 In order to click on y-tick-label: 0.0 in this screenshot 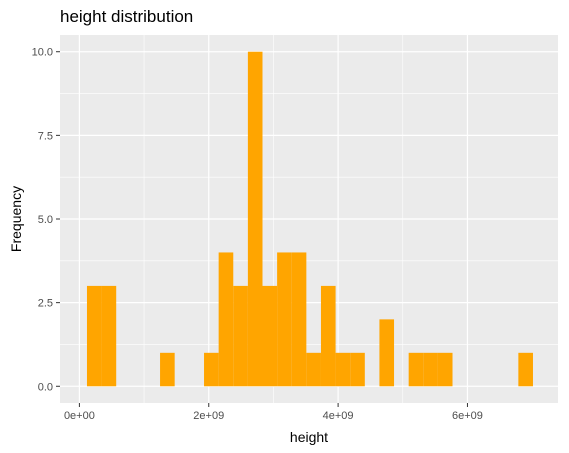, I will do `click(45, 387)`.